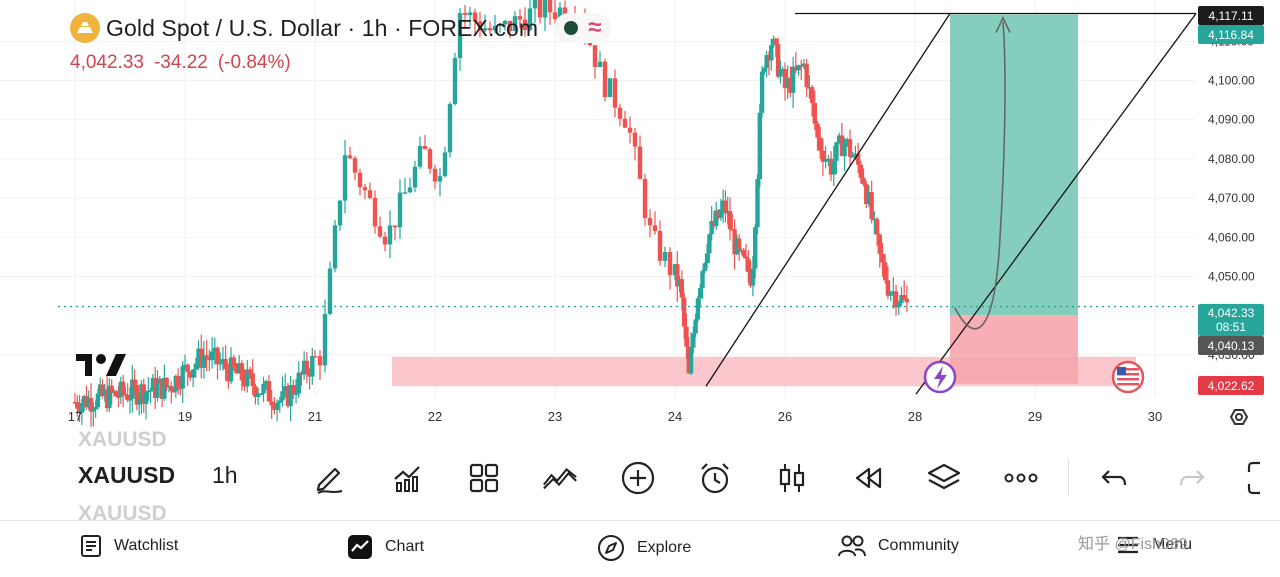  Describe the element at coordinates (127, 475) in the screenshot. I see `symbol-selector: XAUUSD` at that location.